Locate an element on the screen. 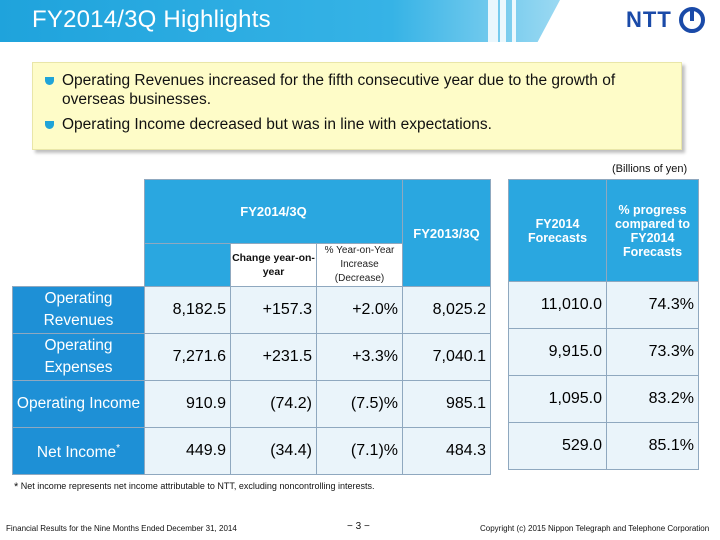 Image resolution: width=720 pixels, height=540 pixels. change-cell: (74.2) is located at coordinates (273, 404).